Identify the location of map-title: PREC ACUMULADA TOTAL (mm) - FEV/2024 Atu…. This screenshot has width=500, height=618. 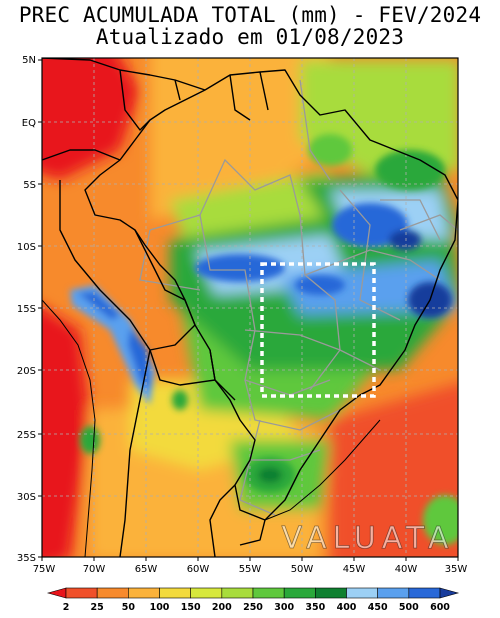
(250, 26).